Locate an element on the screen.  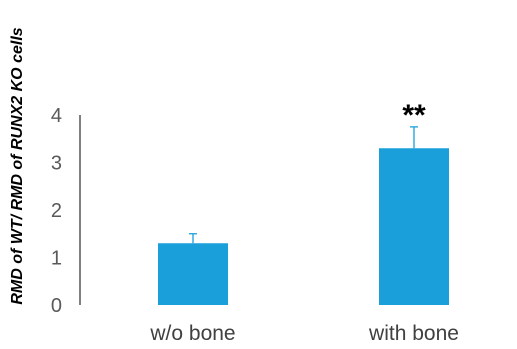
y-tick-label: 1 is located at coordinates (56, 259).